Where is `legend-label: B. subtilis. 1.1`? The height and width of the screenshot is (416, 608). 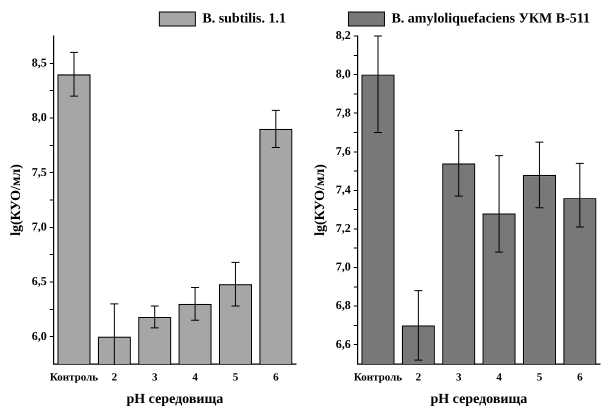
legend-label: B. subtilis. 1.1 is located at coordinates (244, 19).